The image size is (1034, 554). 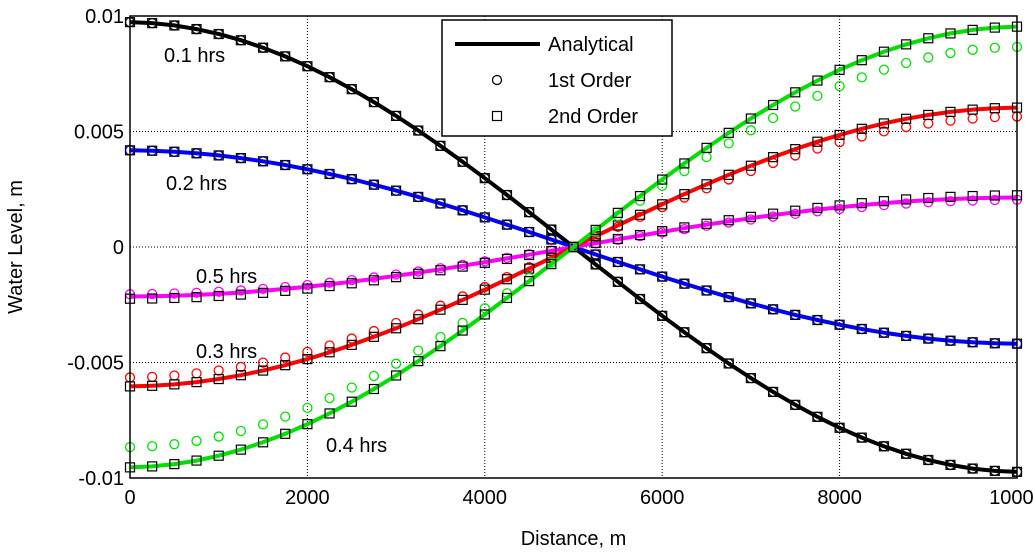 What do you see at coordinates (590, 81) in the screenshot?
I see `legend-label: 1st Order` at bounding box center [590, 81].